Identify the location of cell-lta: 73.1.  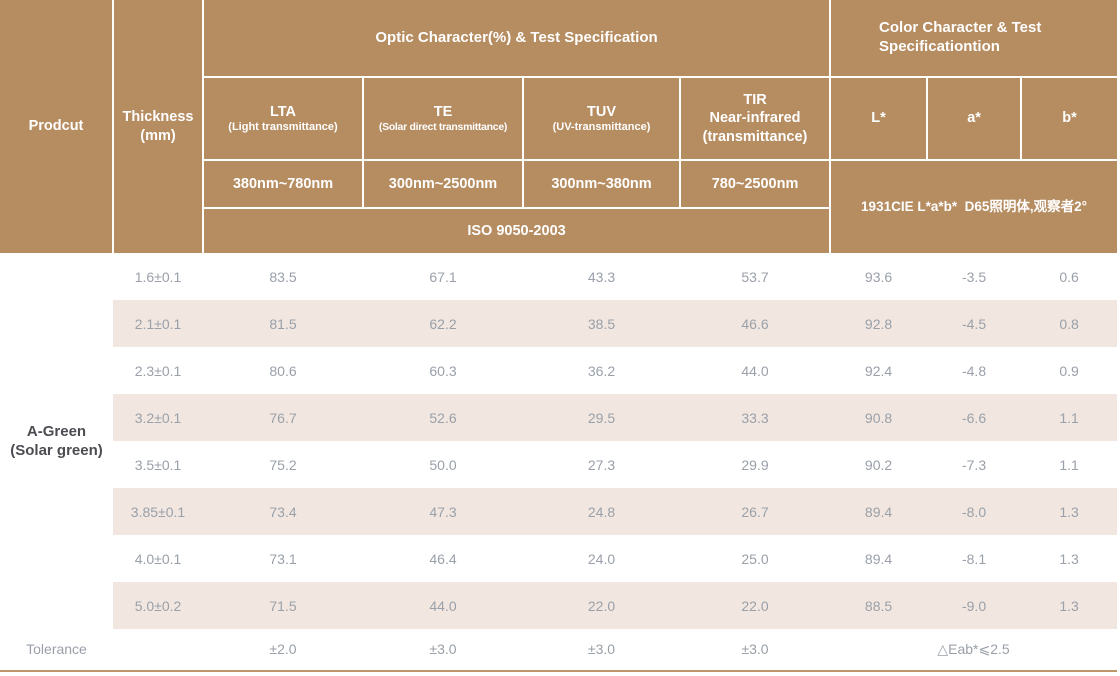
(283, 558).